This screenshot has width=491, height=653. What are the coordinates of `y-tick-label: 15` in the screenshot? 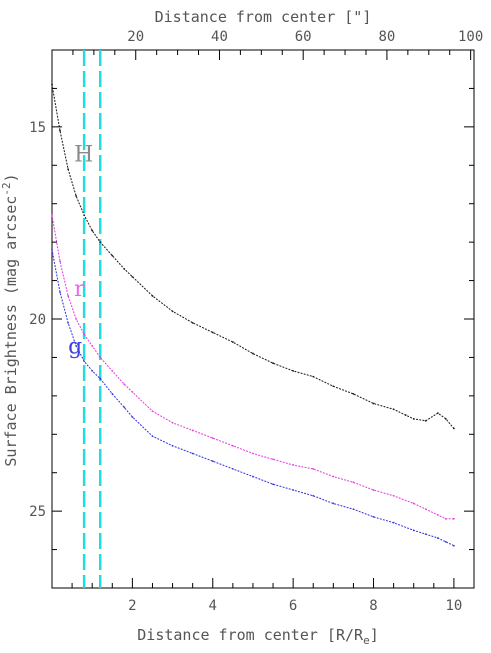 It's located at (37, 128).